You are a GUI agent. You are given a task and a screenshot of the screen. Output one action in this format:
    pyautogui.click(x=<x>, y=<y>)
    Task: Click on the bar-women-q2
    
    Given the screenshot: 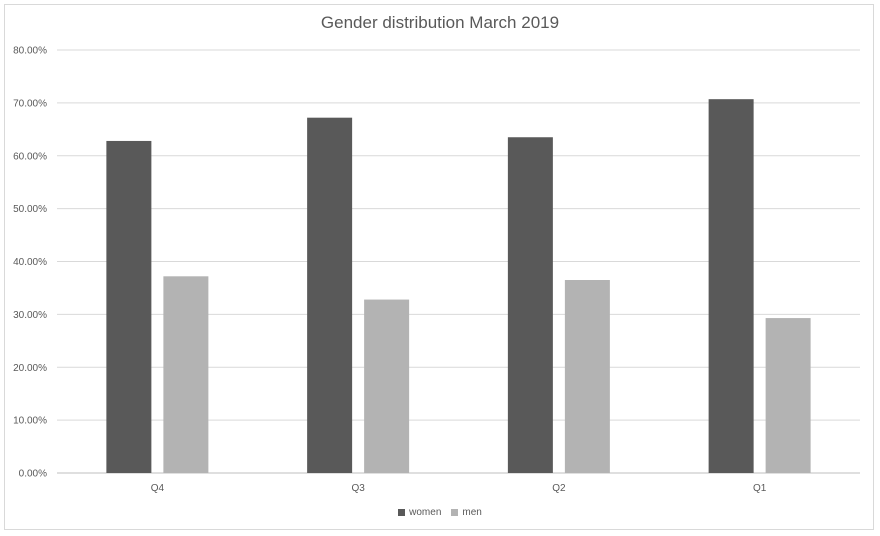 What is the action you would take?
    pyautogui.click(x=530, y=305)
    